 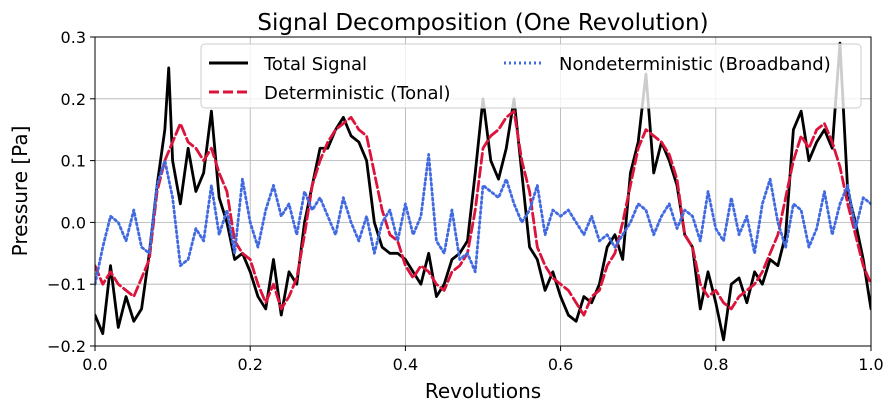 I want to click on chart-title: Signal Decomposition (One Revolution), so click(x=482, y=23).